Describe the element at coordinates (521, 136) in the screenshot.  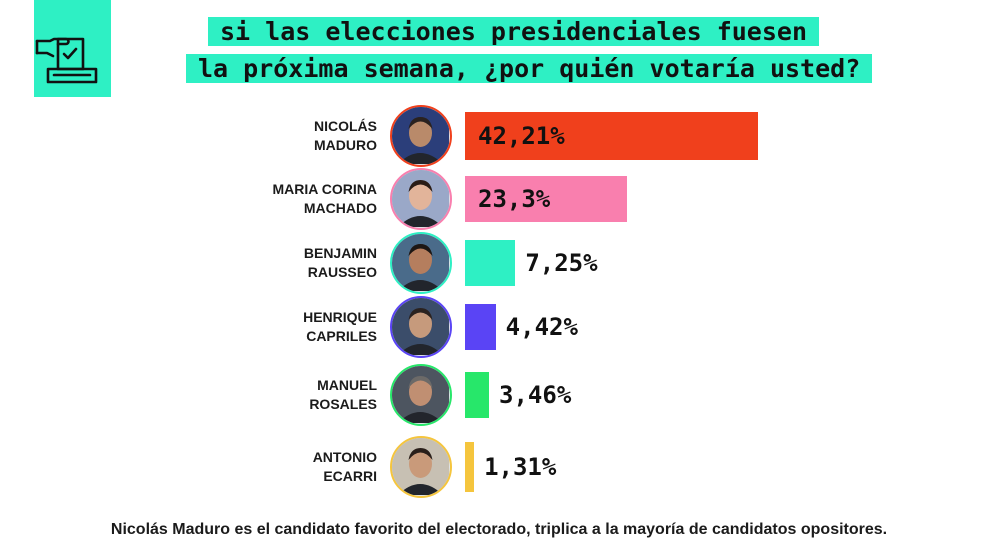
I see `bar-value-label: 42,21%` at that location.